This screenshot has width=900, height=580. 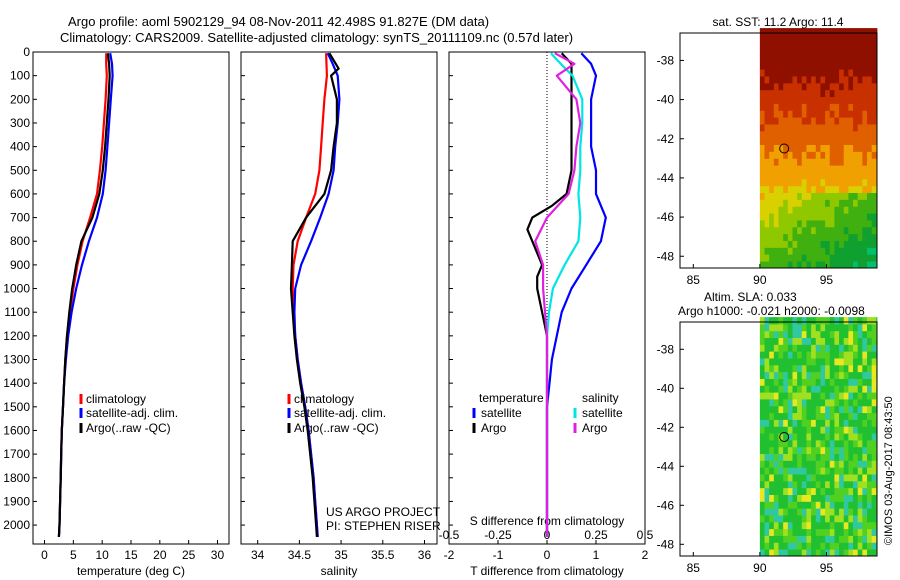 I want to click on pressure-tick-label: 0, so click(x=26, y=52).